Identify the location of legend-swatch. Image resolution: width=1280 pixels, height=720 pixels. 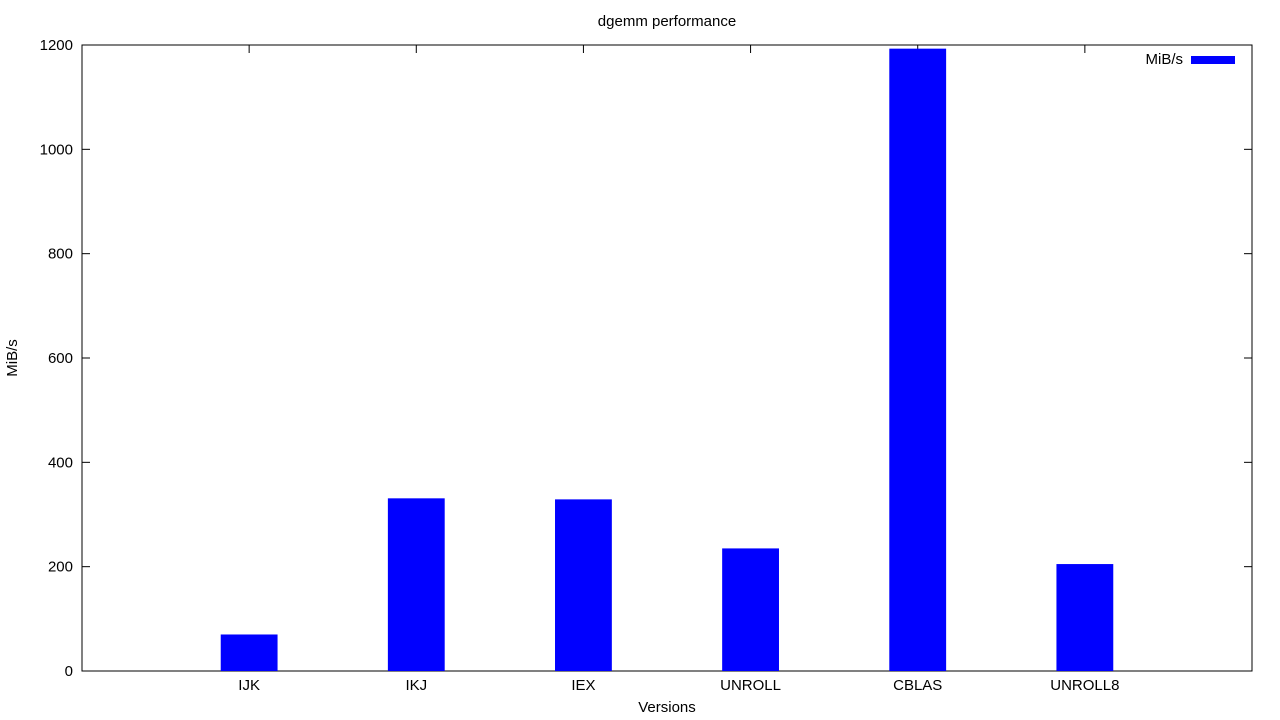
(1213, 60).